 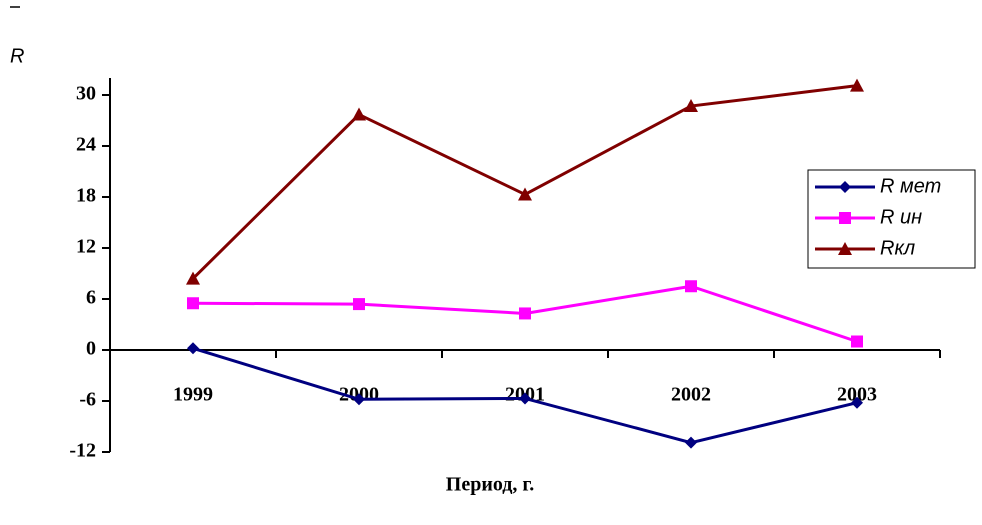 What do you see at coordinates (691, 395) in the screenshot?
I see `x-tick-label: 2002` at bounding box center [691, 395].